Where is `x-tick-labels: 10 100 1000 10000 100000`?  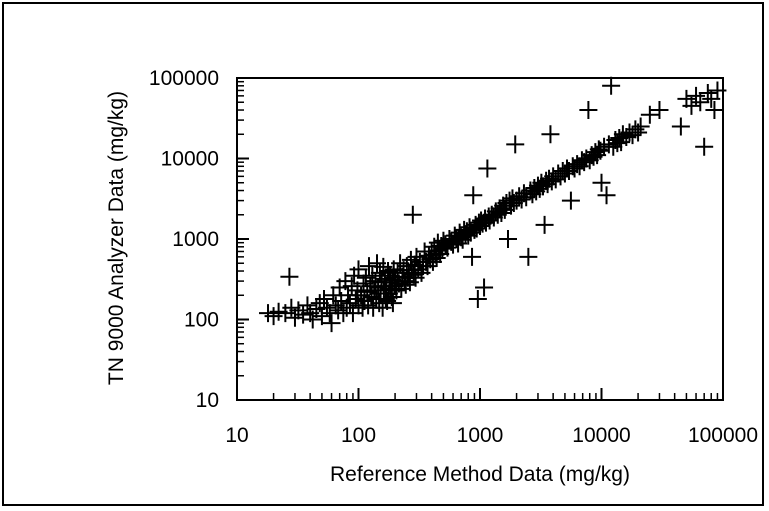 x-tick-labels: 10 100 1000 10000 100000 is located at coordinates (491, 435).